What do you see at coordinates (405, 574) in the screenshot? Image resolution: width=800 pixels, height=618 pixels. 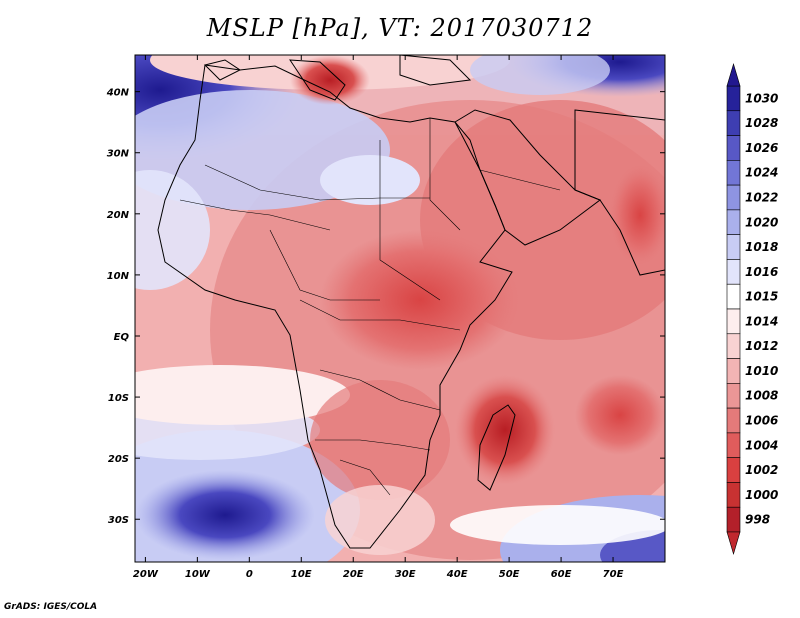 I see `lon-label: 30E` at bounding box center [405, 574].